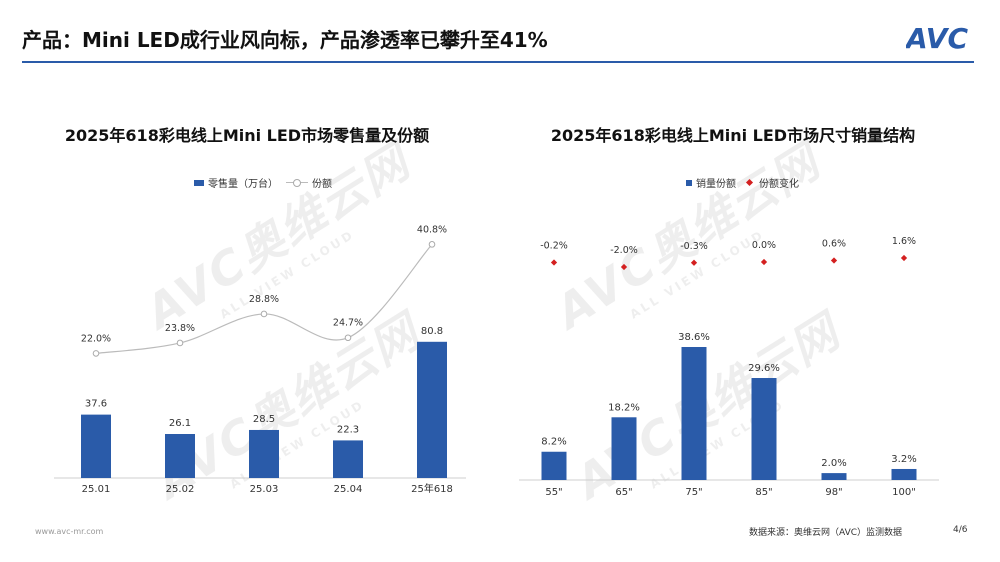  I want to click on legend-item-share: 销量份额, so click(711, 182).